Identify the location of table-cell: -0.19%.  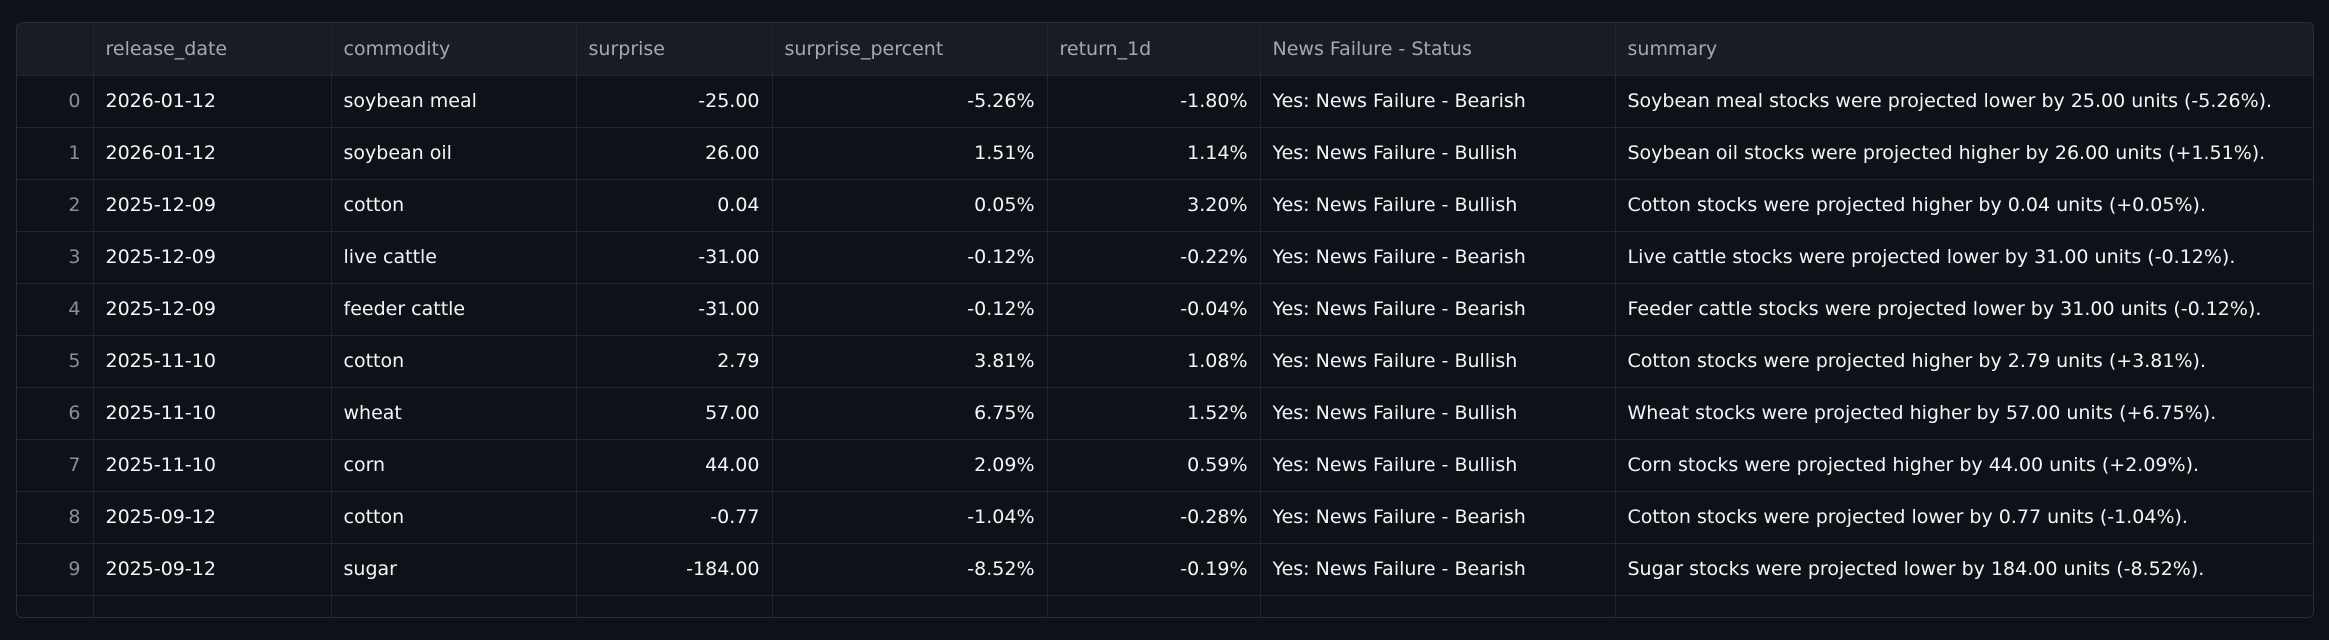
(1154, 569).